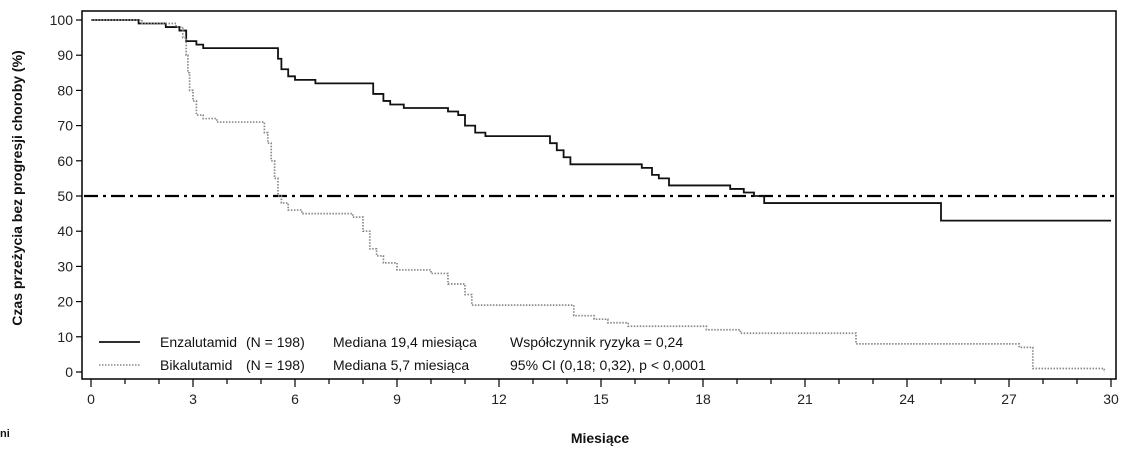 The height and width of the screenshot is (452, 1121). Describe the element at coordinates (907, 399) in the screenshot. I see `x-tick-label: 24` at that location.